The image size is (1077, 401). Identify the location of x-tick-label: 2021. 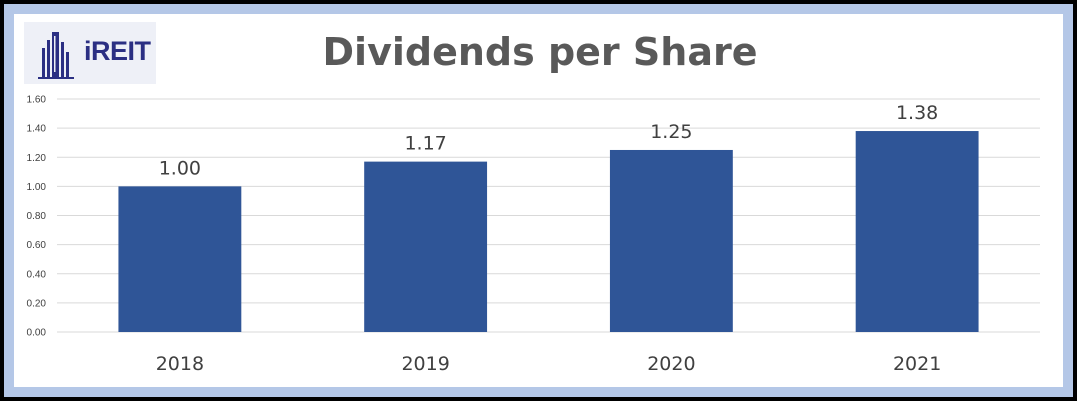
(917, 364).